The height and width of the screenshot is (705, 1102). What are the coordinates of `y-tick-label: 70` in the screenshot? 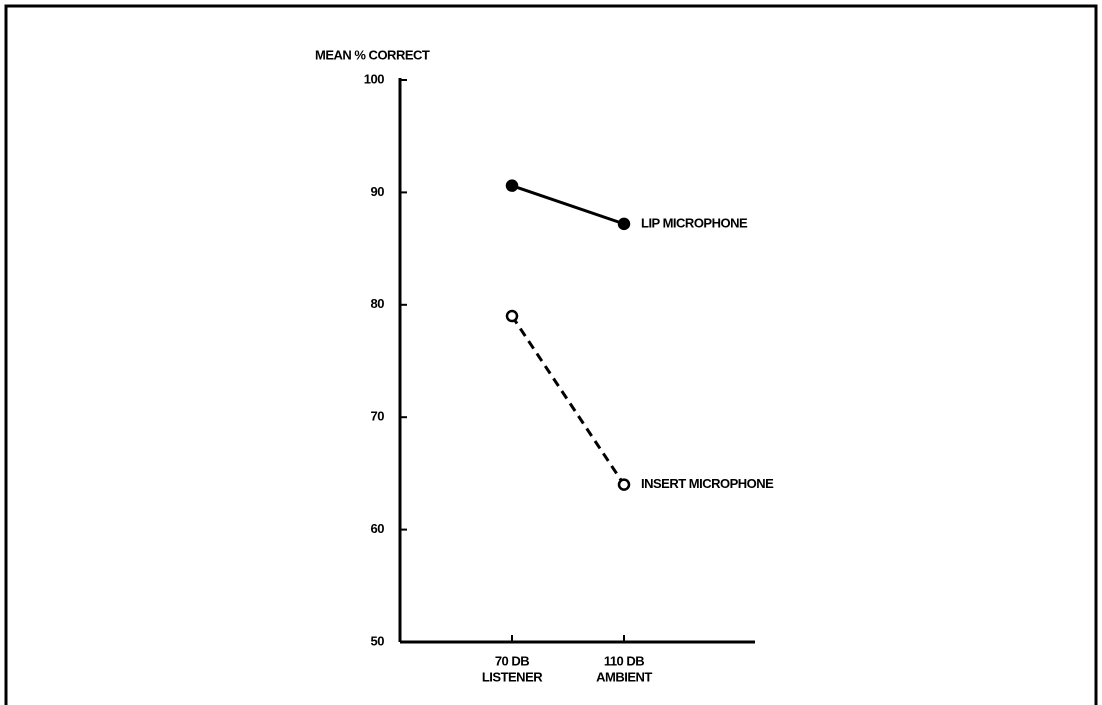 It's located at (378, 416).